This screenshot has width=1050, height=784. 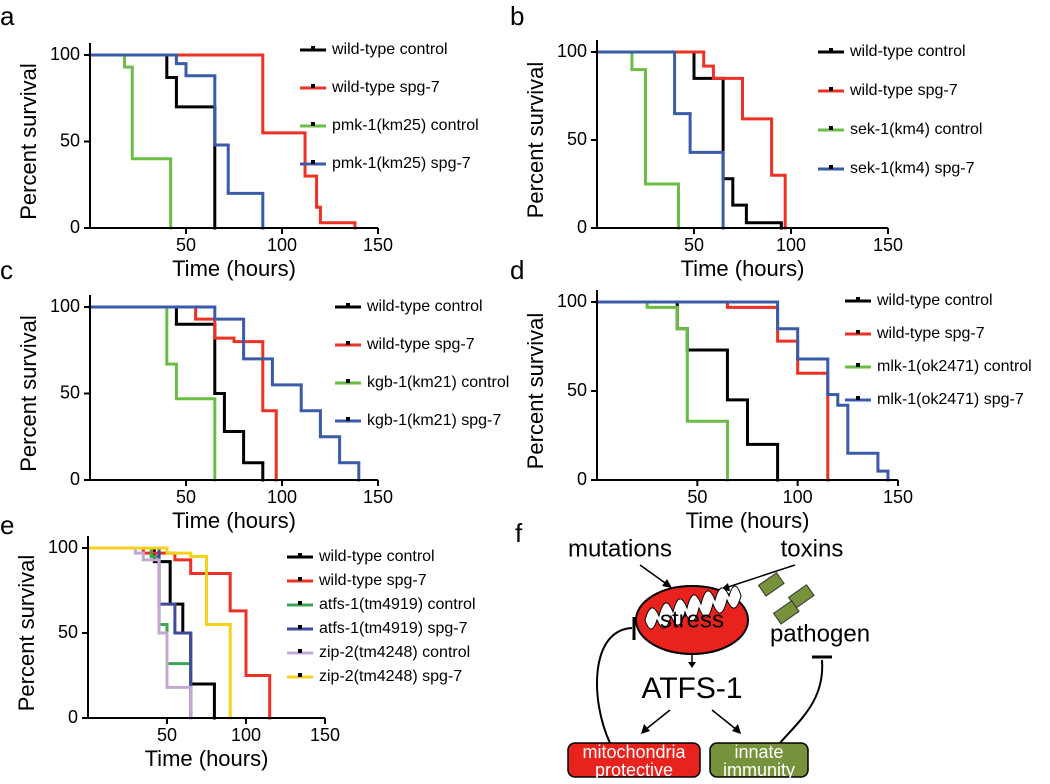 I want to click on legend-label: zip-2(tm4248) control, so click(x=394, y=652).